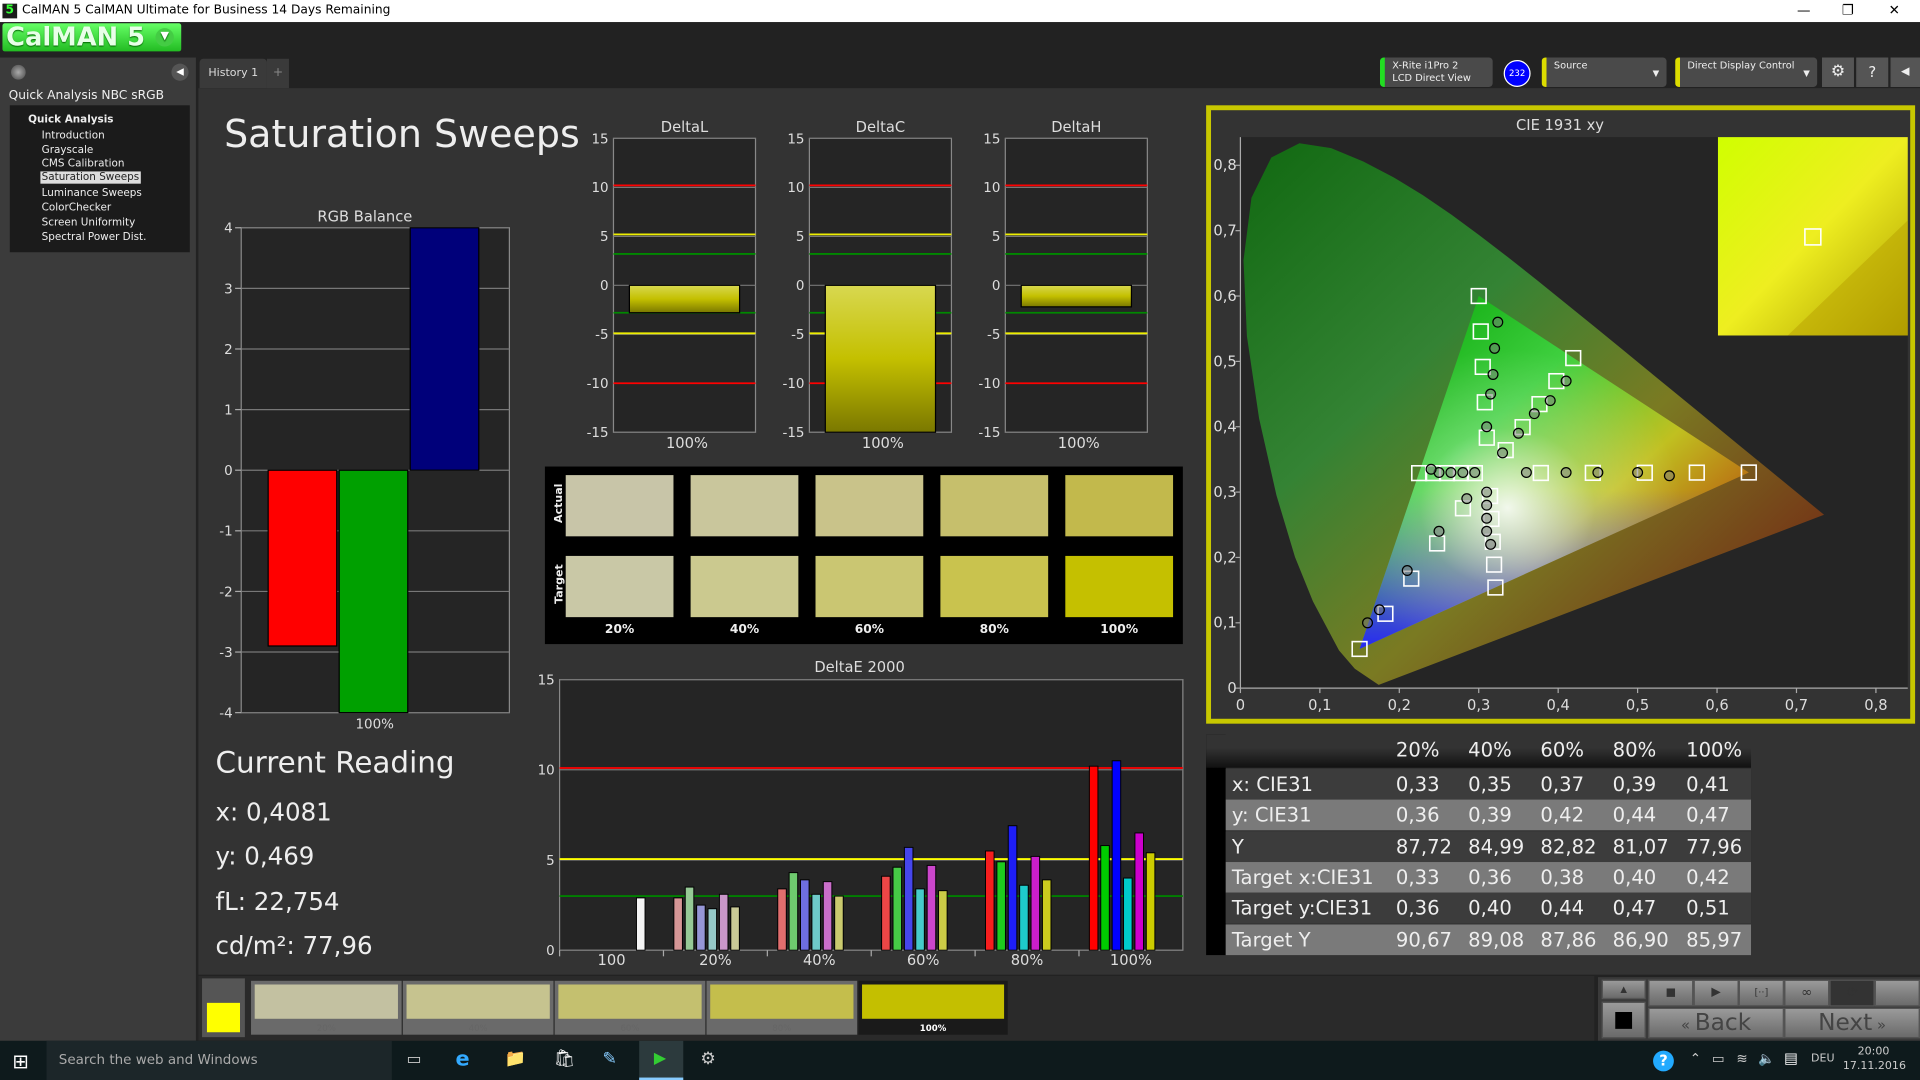 The height and width of the screenshot is (1080, 1920). What do you see at coordinates (88, 222) in the screenshot?
I see `sidebar-item-screen-uniformity: Screen Uniformity` at bounding box center [88, 222].